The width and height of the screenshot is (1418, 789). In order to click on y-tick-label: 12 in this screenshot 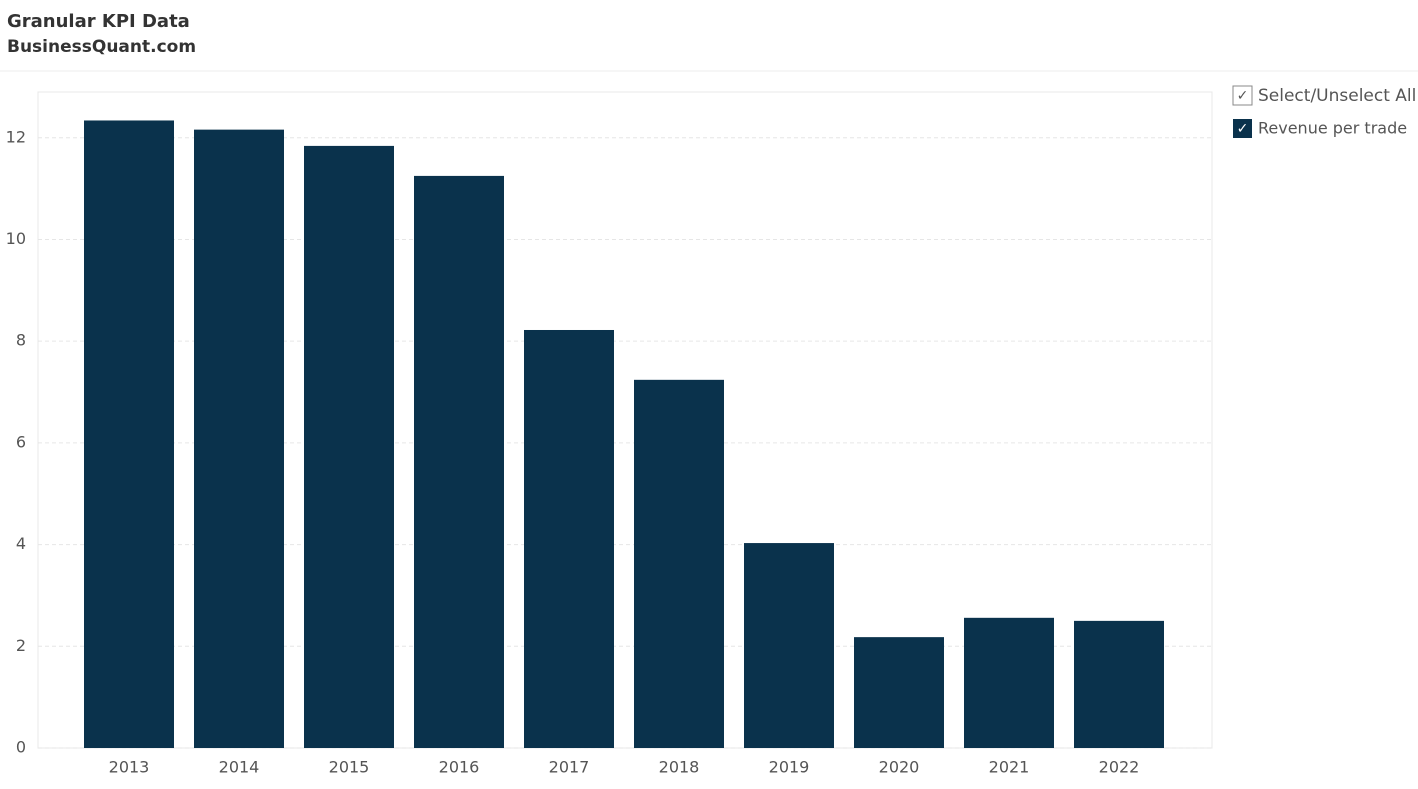, I will do `click(16, 136)`.